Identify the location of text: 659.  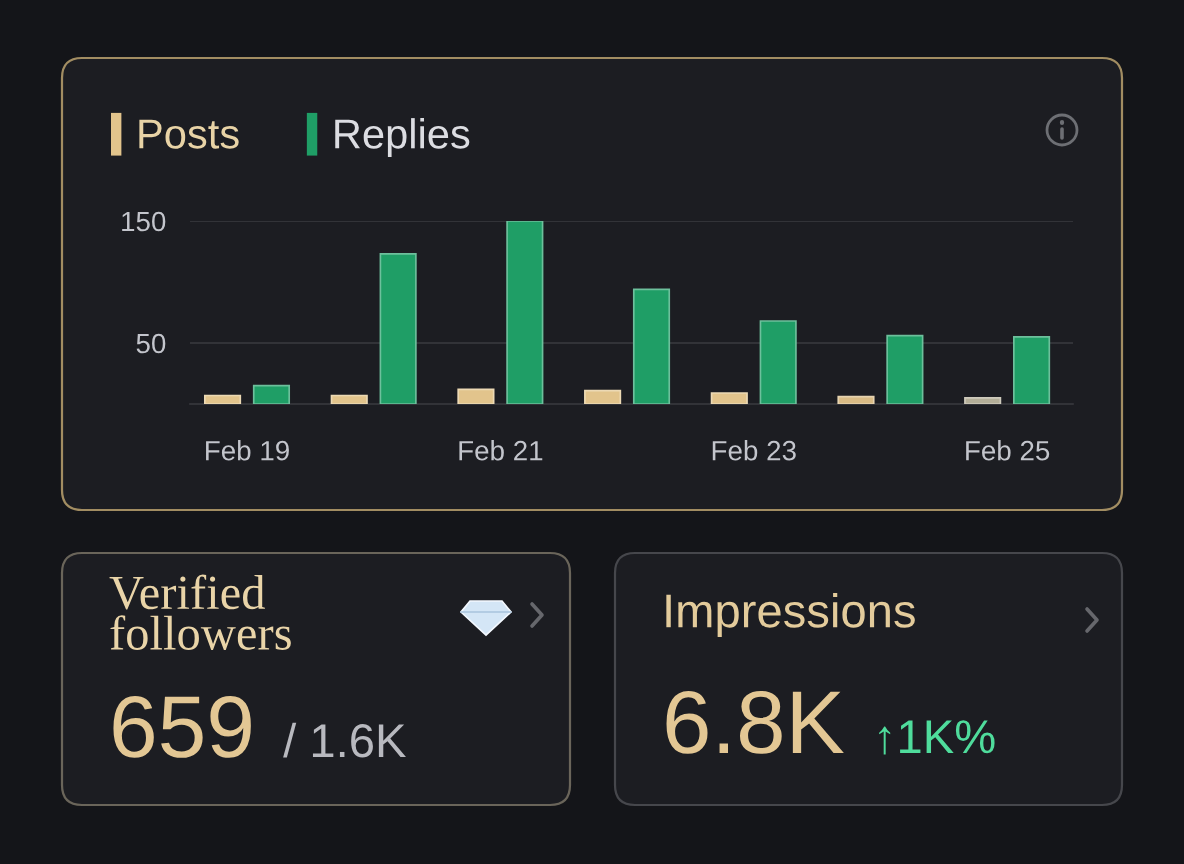
(182, 726).